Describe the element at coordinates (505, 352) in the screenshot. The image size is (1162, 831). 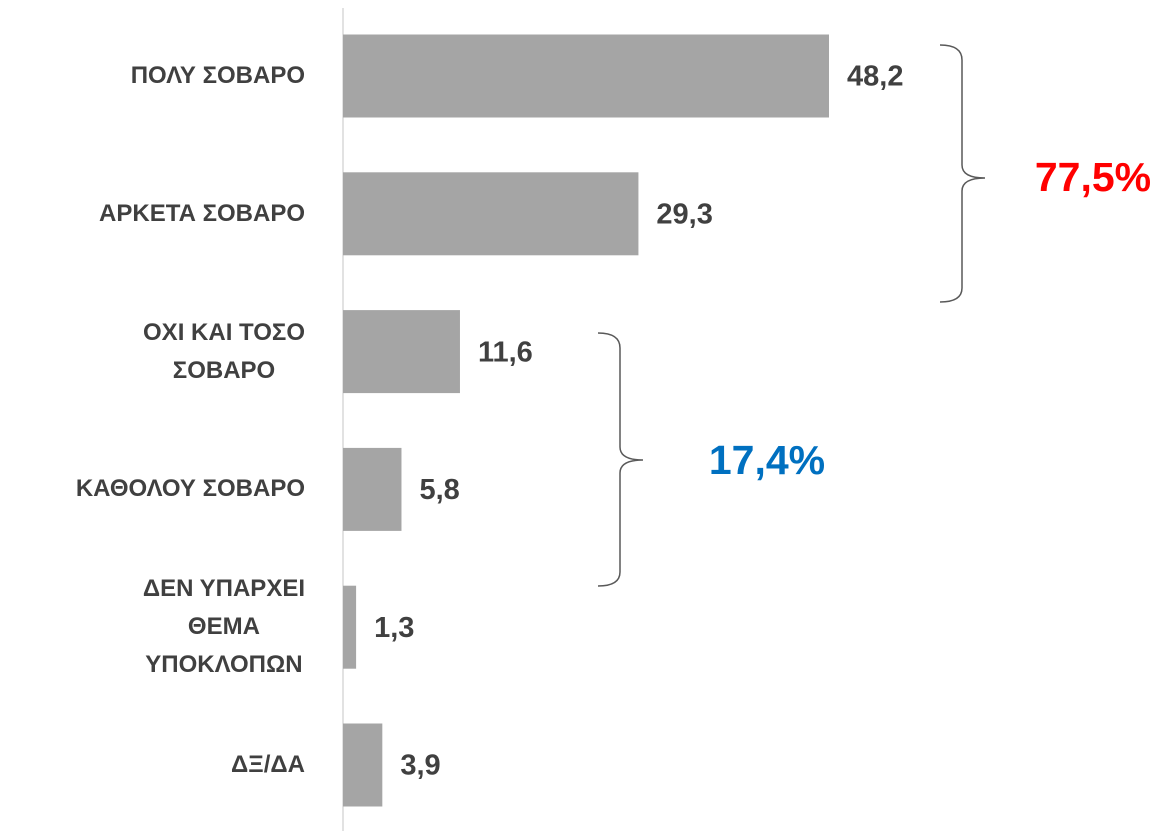
I see `value-label: 11,6` at that location.